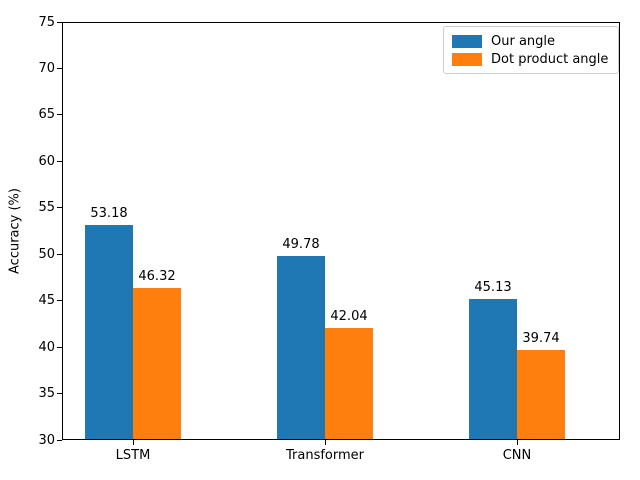  I want to click on y-tick-label: 35, so click(46, 394).